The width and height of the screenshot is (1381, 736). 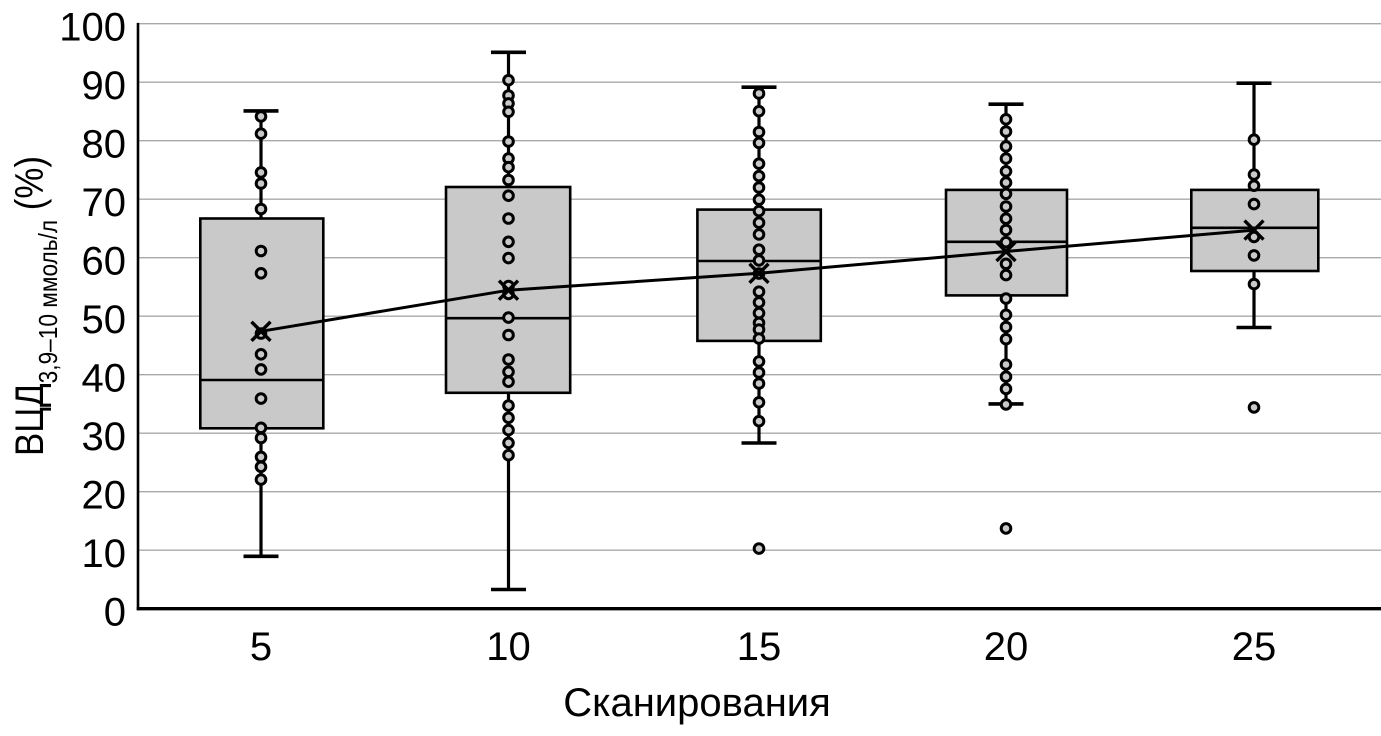 What do you see at coordinates (1254, 647) in the screenshot?
I see `svg-text: 25` at bounding box center [1254, 647].